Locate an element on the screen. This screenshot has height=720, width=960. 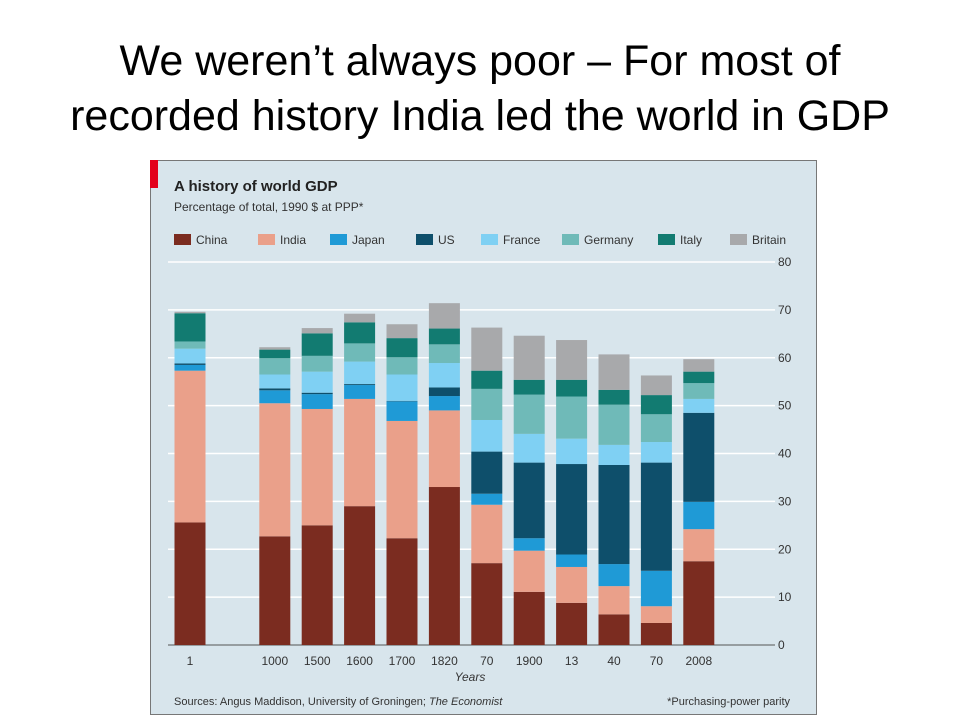
legend-swatch-france is located at coordinates (489, 239).